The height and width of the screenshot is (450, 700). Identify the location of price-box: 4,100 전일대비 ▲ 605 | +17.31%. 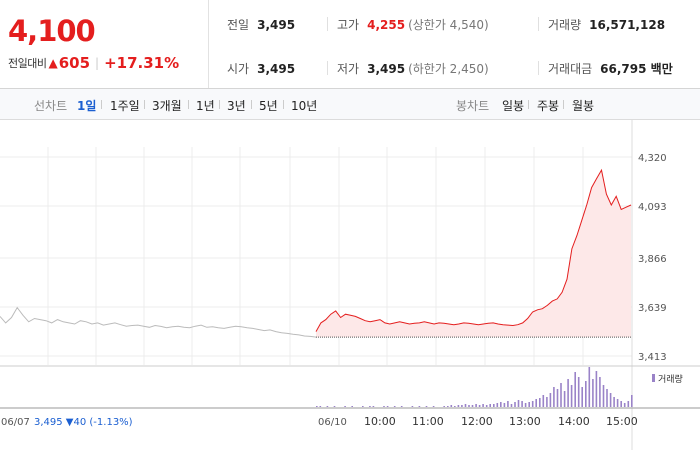
(104, 44).